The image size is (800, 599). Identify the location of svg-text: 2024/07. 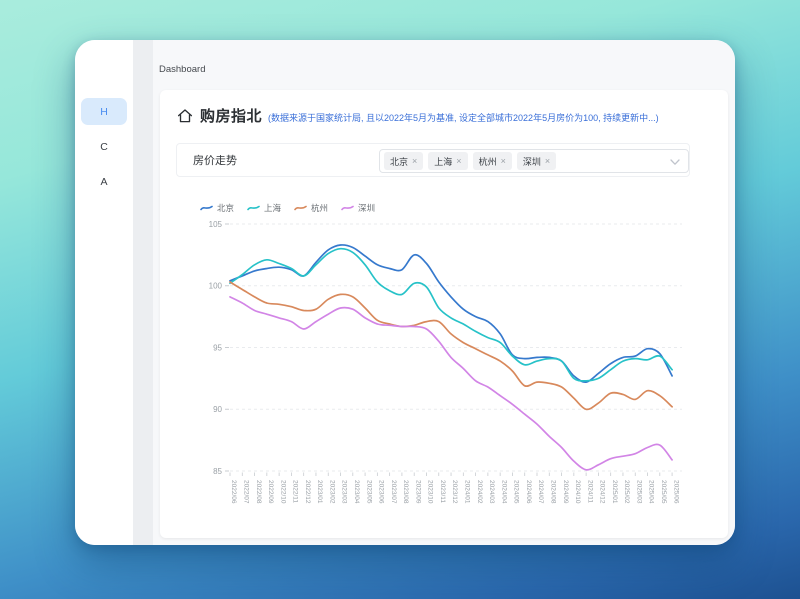
(540, 492).